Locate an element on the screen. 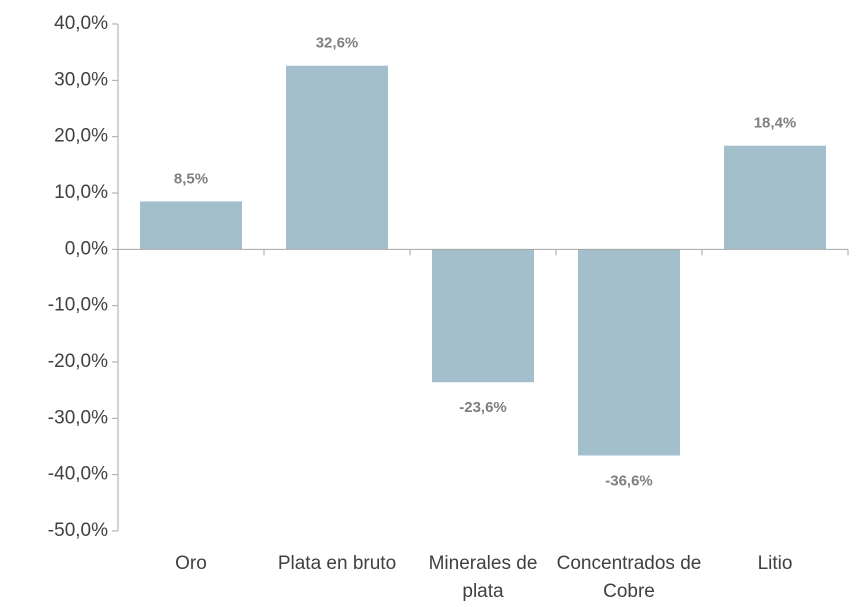 This screenshot has height=607, width=867. y-tick-label: 30,0% is located at coordinates (81, 79).